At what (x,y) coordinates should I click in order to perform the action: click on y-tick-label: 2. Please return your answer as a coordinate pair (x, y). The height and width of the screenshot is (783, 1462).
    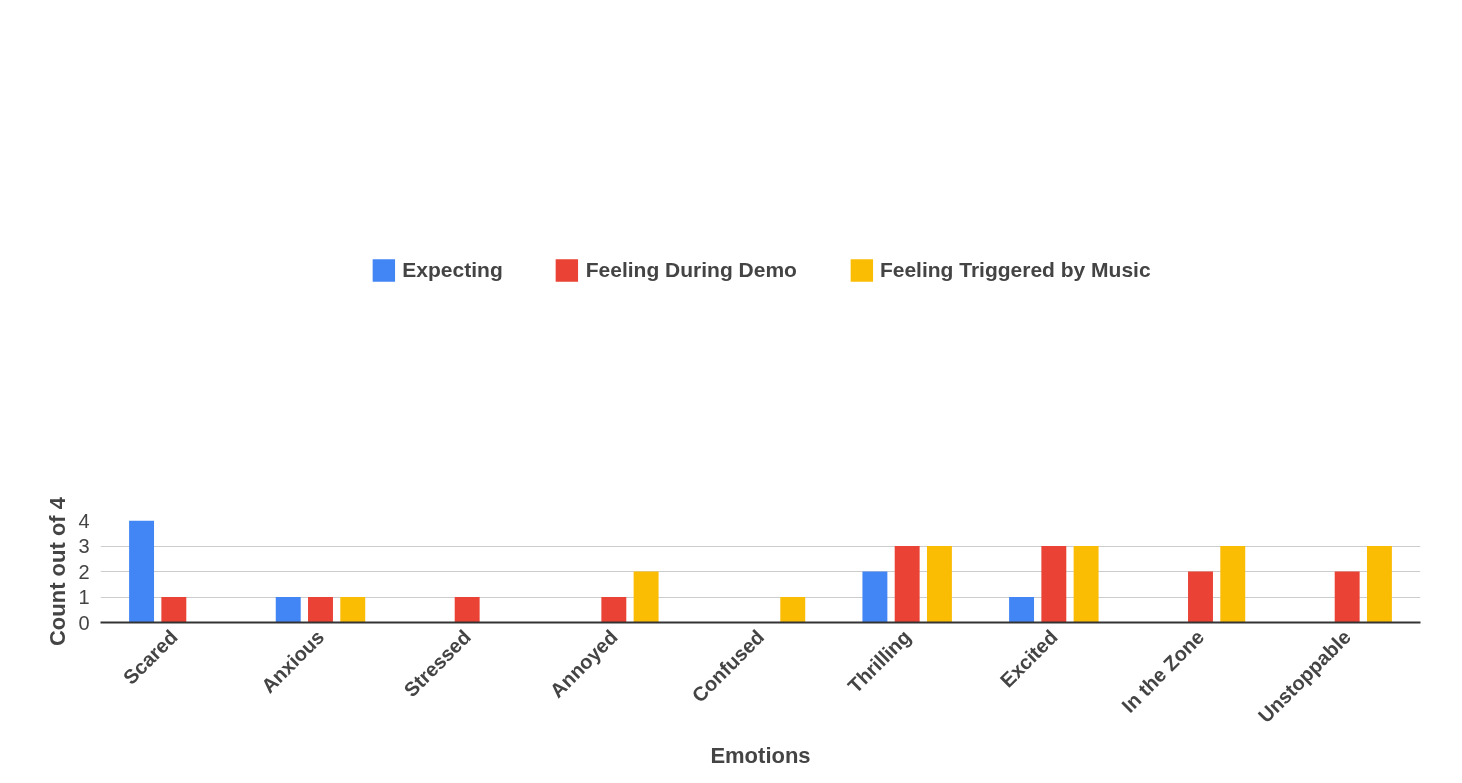
    Looking at the image, I should click on (84, 571).